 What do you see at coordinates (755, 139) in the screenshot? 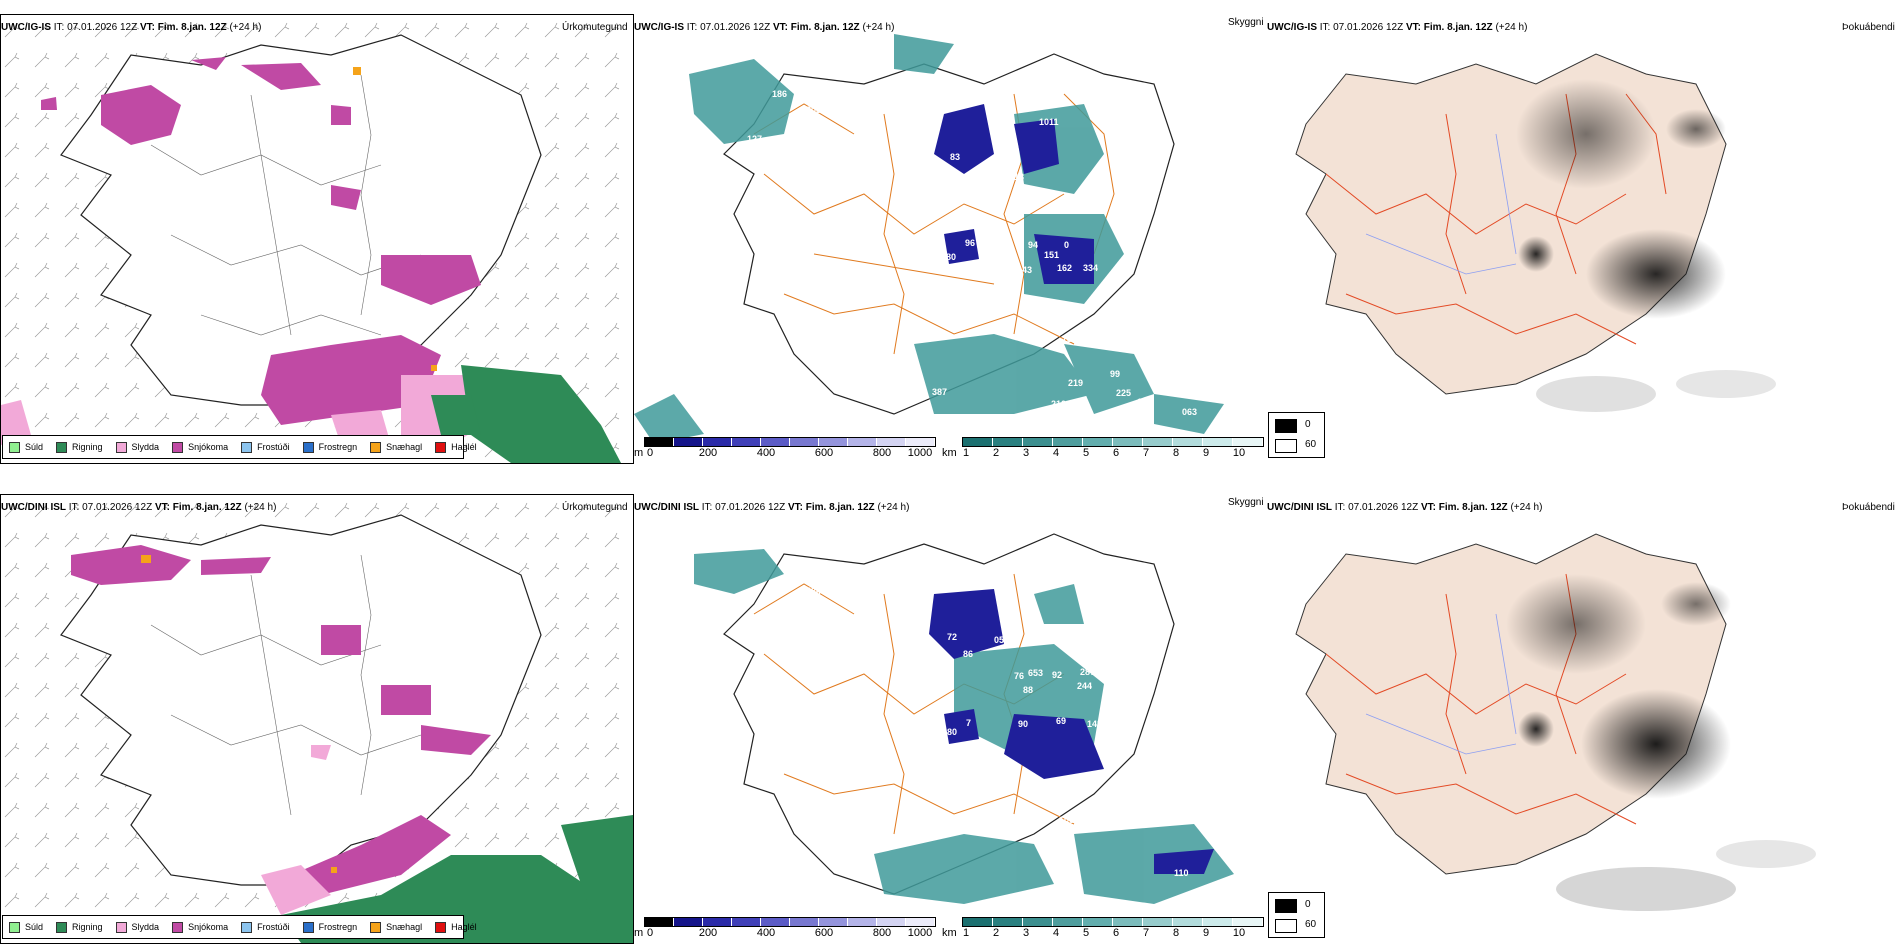
I see `cloud-label: 127` at bounding box center [755, 139].